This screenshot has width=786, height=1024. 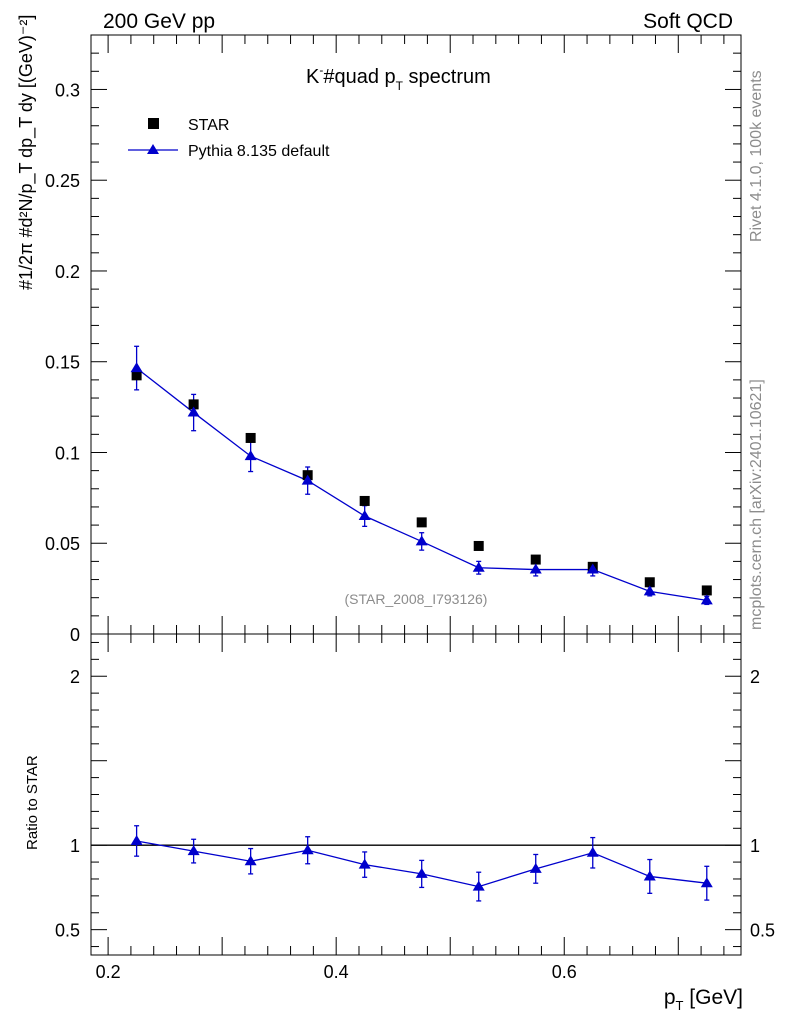 What do you see at coordinates (259, 151) in the screenshot?
I see `legend-pythia-label: Pythia 8.135 default` at bounding box center [259, 151].